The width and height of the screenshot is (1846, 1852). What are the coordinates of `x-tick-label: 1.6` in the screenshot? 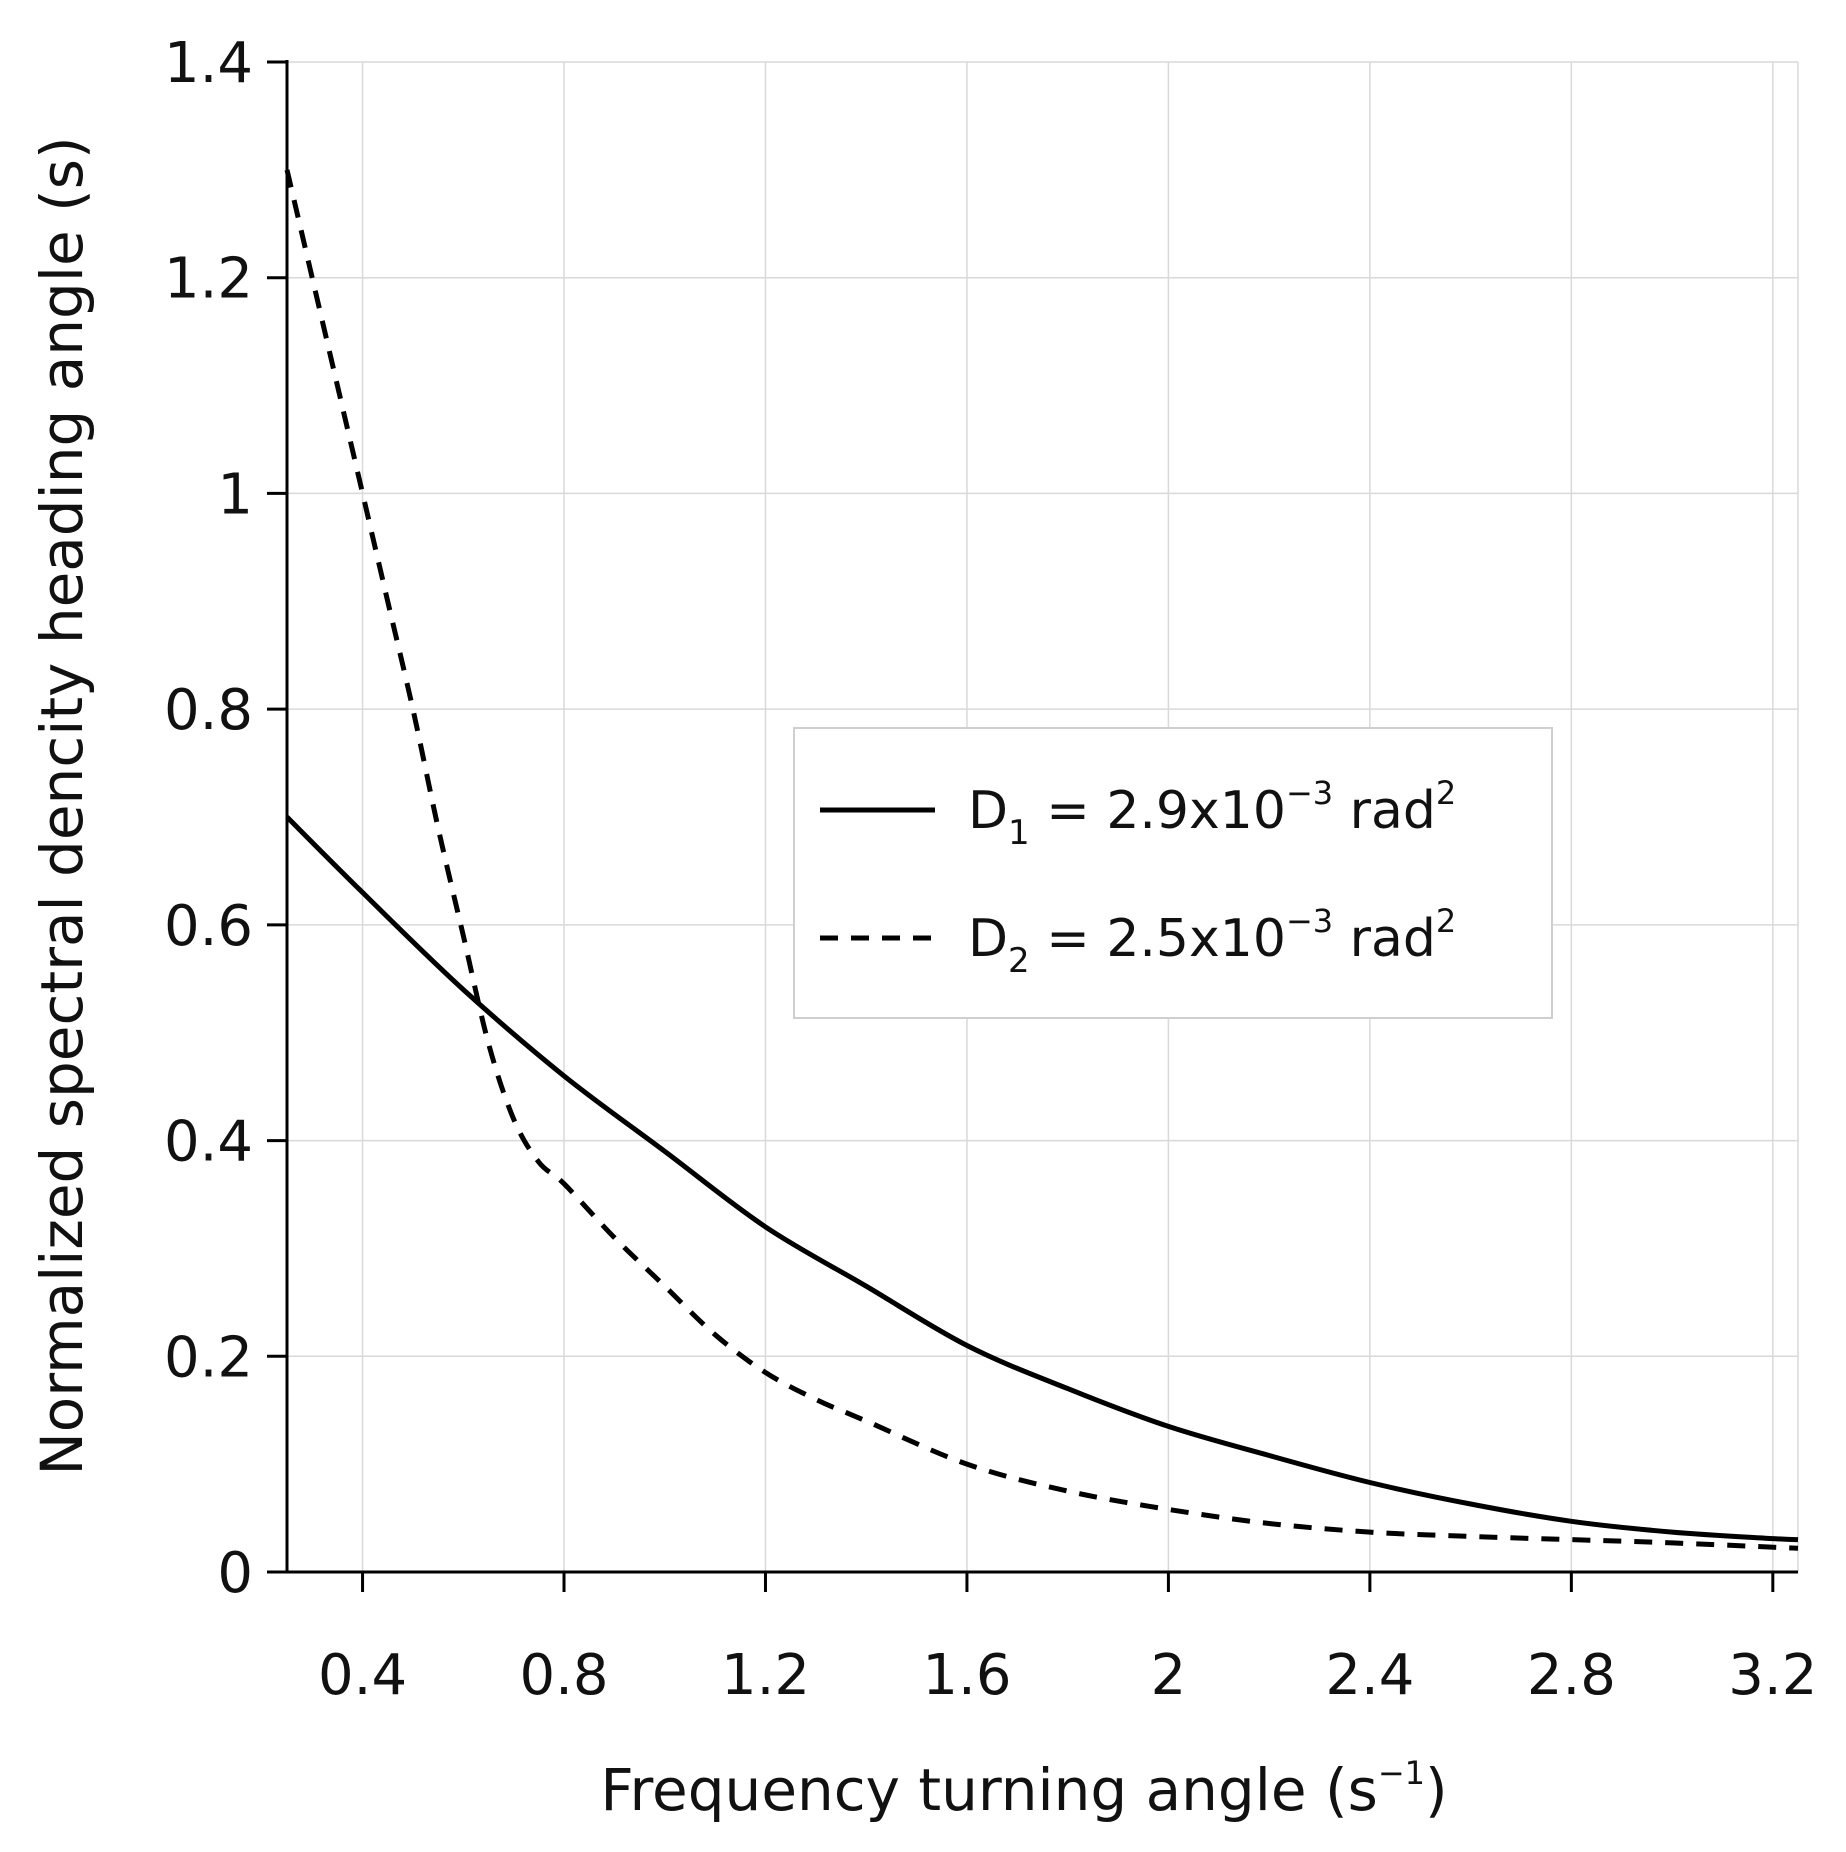 It's located at (966, 1675).